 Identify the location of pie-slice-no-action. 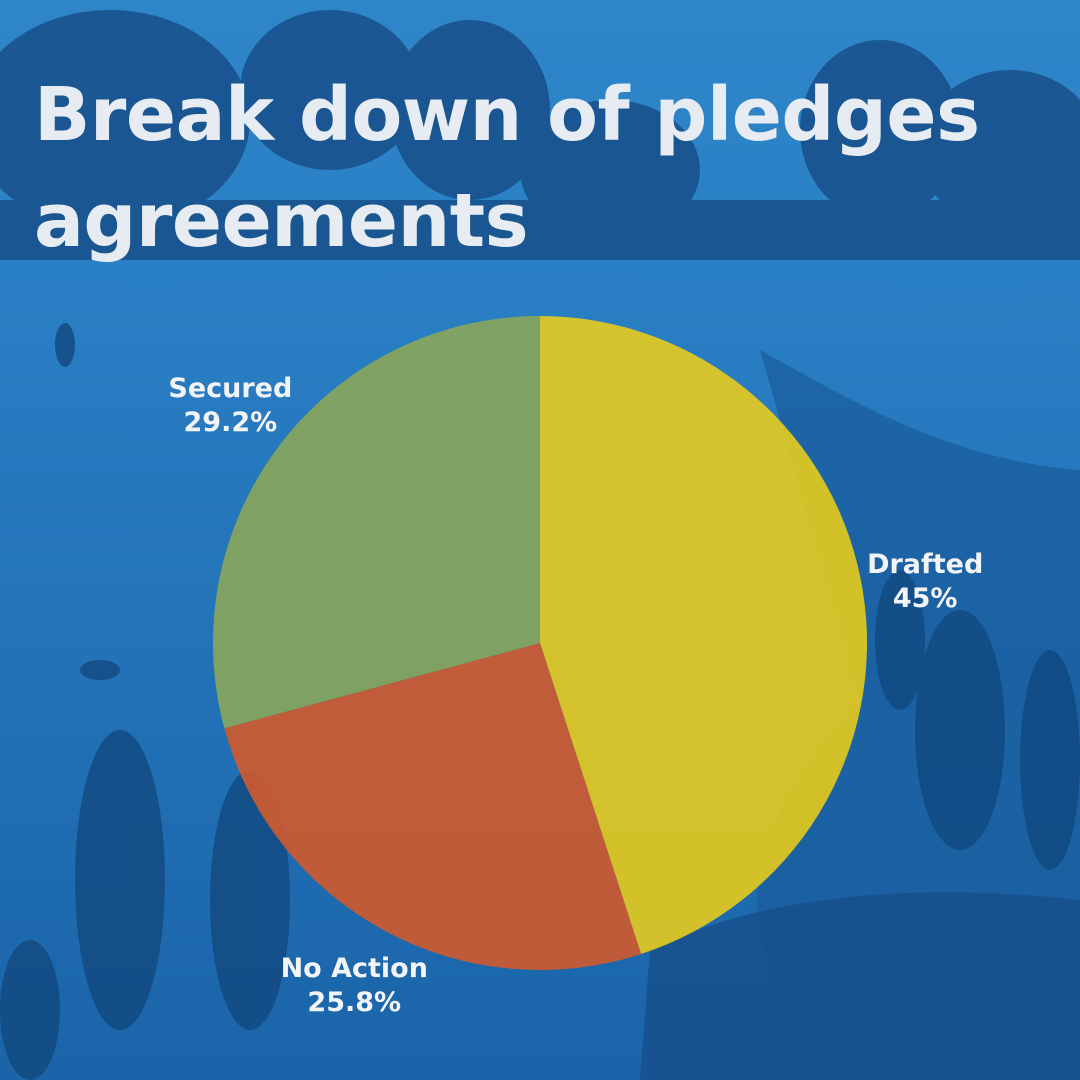
(433, 806).